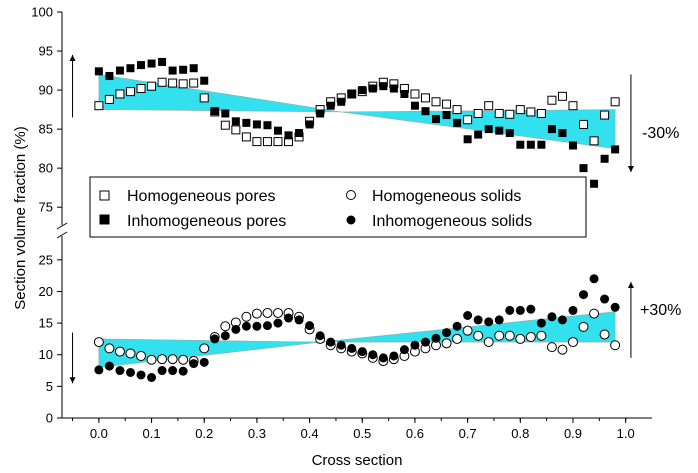 The width and height of the screenshot is (698, 473). Describe the element at coordinates (362, 433) in the screenshot. I see `x-tick-label: 0.5` at that location.